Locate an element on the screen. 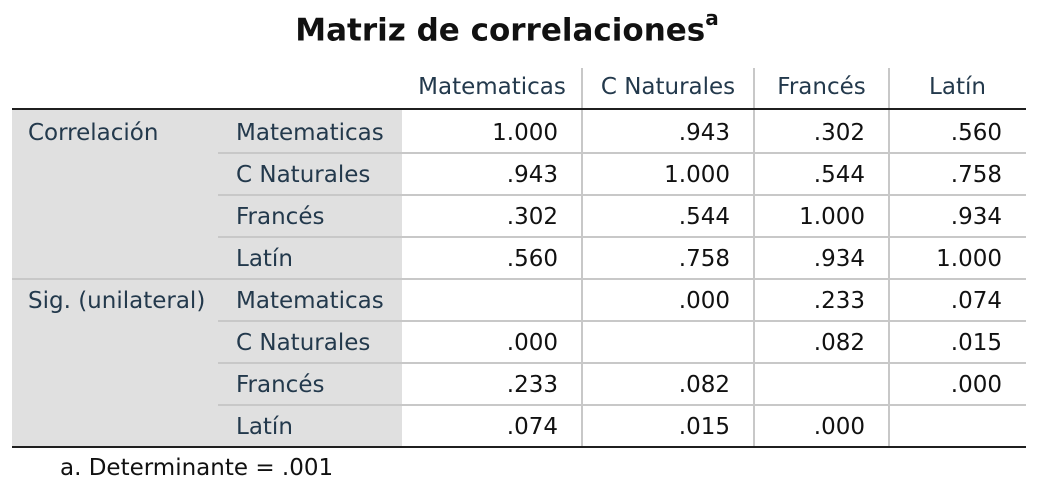  table-title: Matriz de correlacionesa is located at coordinates (507, 27).